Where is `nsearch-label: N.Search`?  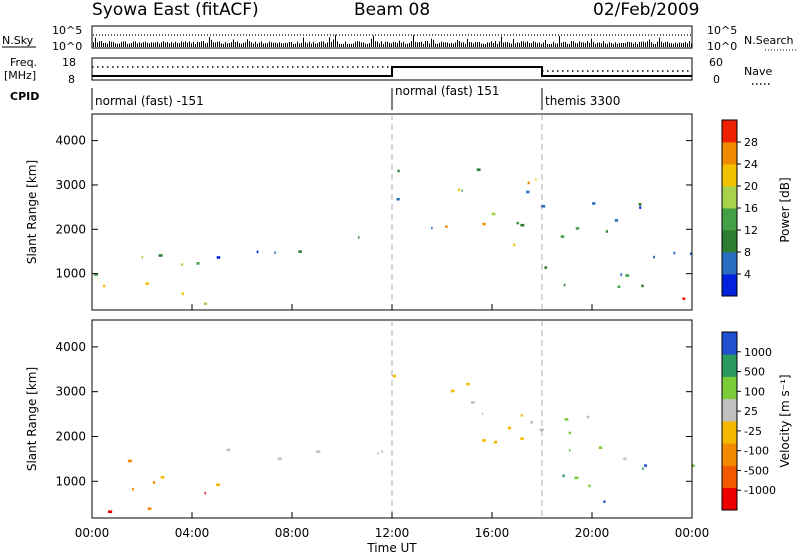 nsearch-label: N.Search is located at coordinates (769, 40).